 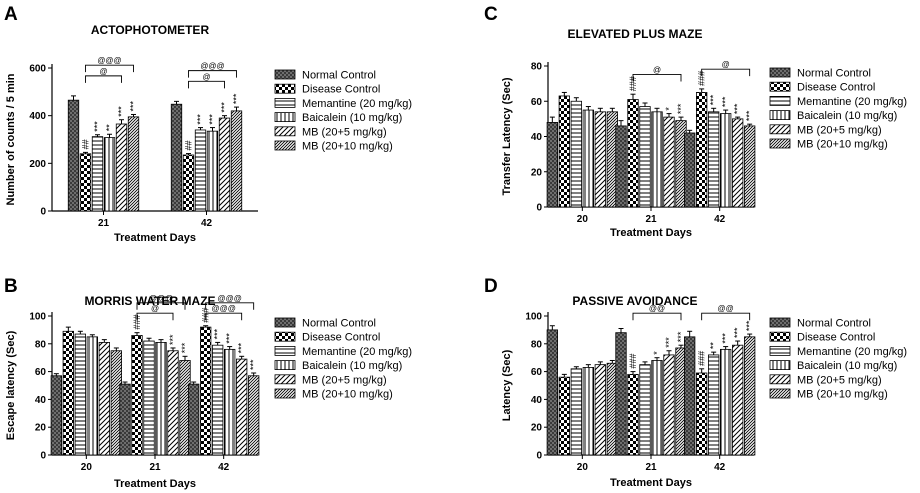 I want to click on panel-letter: A, so click(x=11, y=14).